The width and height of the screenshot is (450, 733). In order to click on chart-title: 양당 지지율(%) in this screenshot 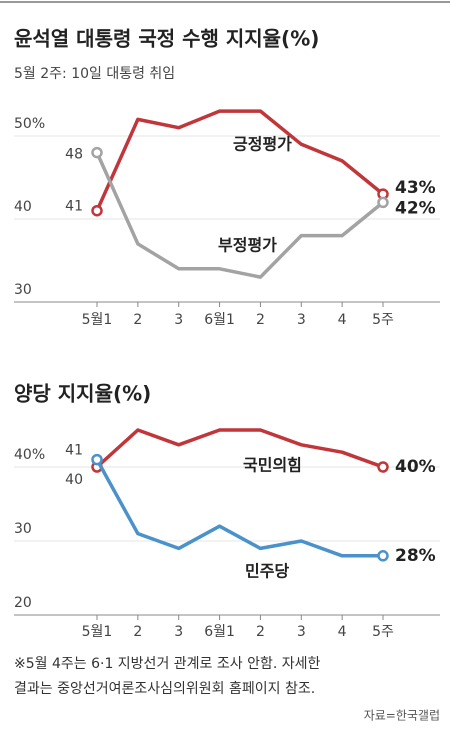, I will do `click(82, 394)`.